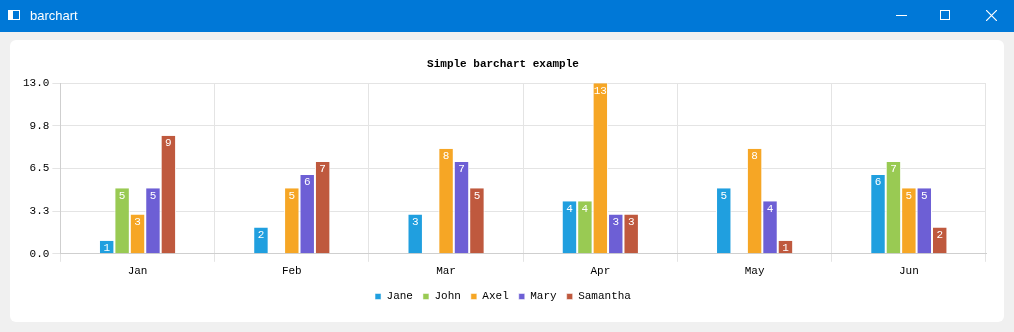 The width and height of the screenshot is (1014, 332). What do you see at coordinates (39, 253) in the screenshot?
I see `y-tick-label: 0.0` at bounding box center [39, 253].